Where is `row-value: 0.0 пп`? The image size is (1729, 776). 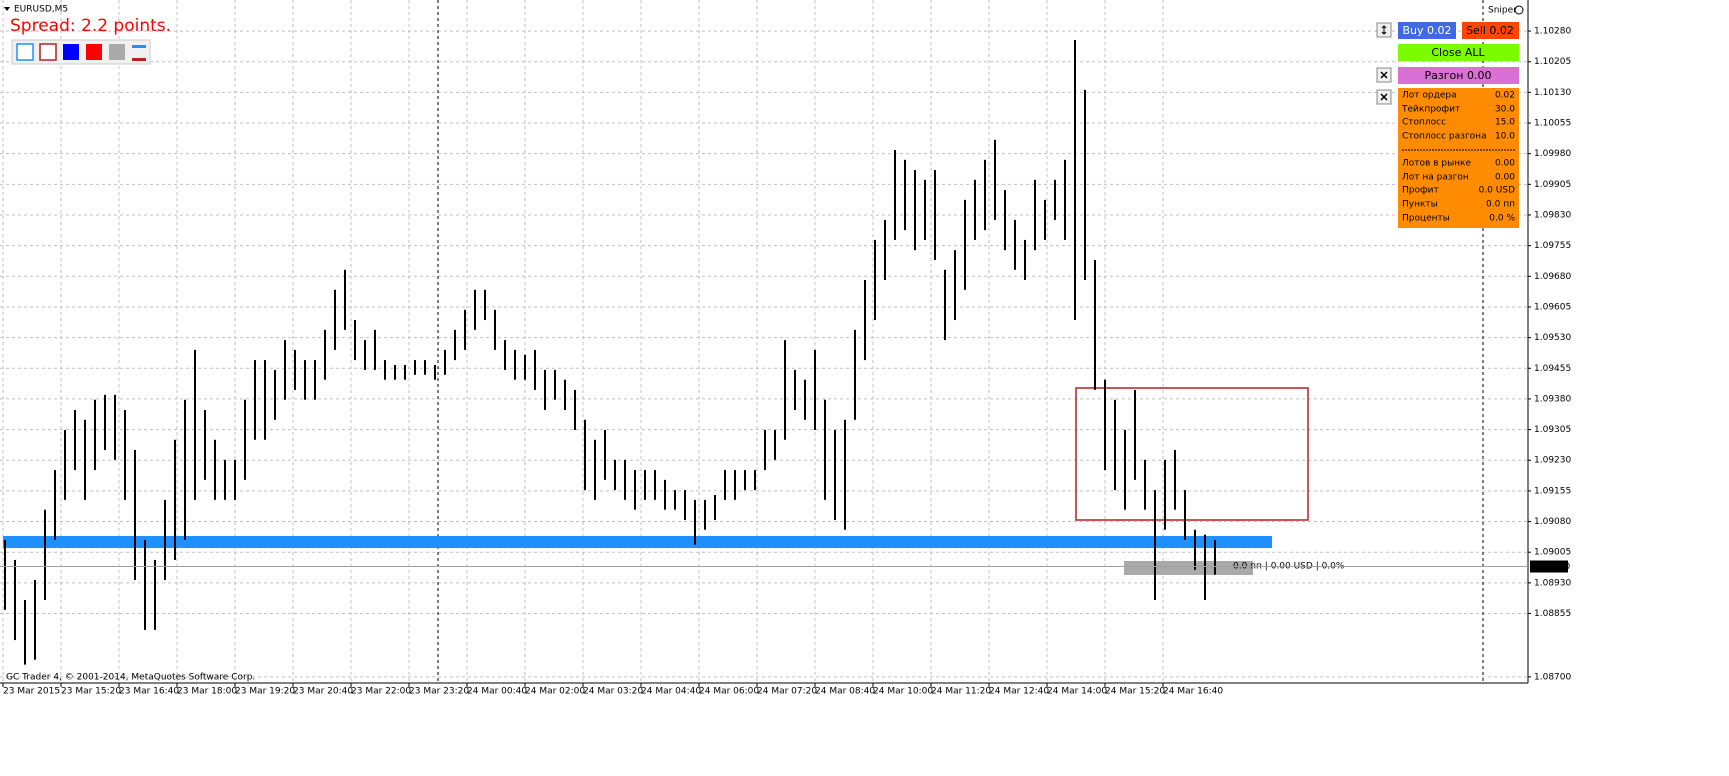 row-value: 0.0 пп is located at coordinates (1500, 205).